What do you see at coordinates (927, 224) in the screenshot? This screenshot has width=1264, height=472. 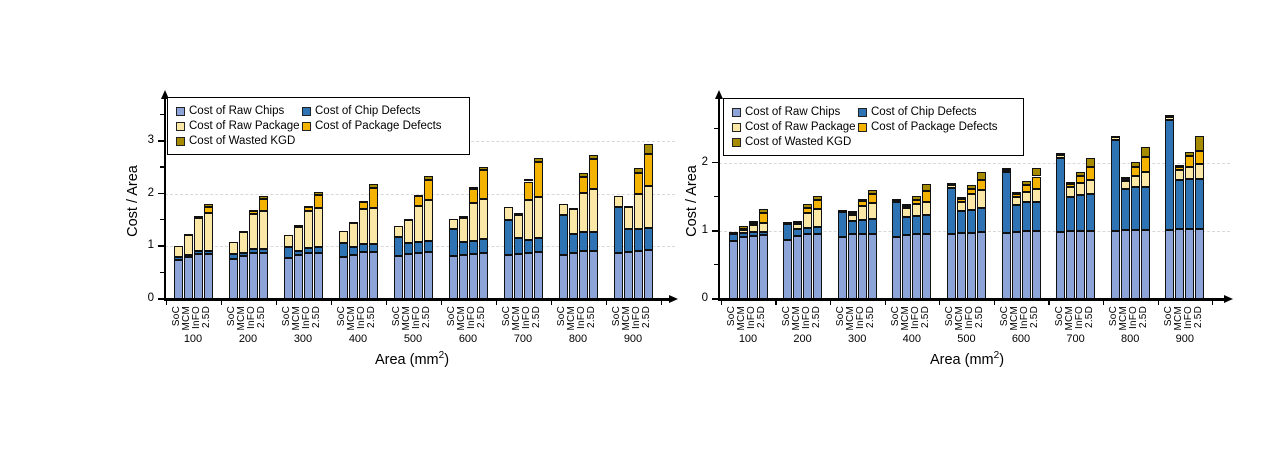 I see `bar-segment-chip_defects-2.5D-400` at bounding box center [927, 224].